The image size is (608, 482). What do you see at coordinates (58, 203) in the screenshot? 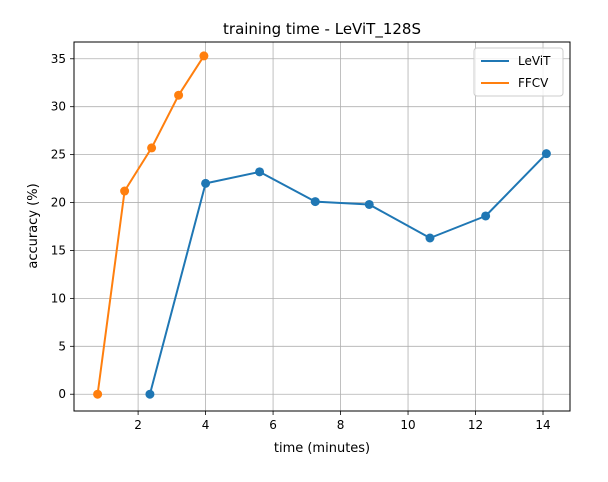
I see `y-tick-label: 20` at bounding box center [58, 203].